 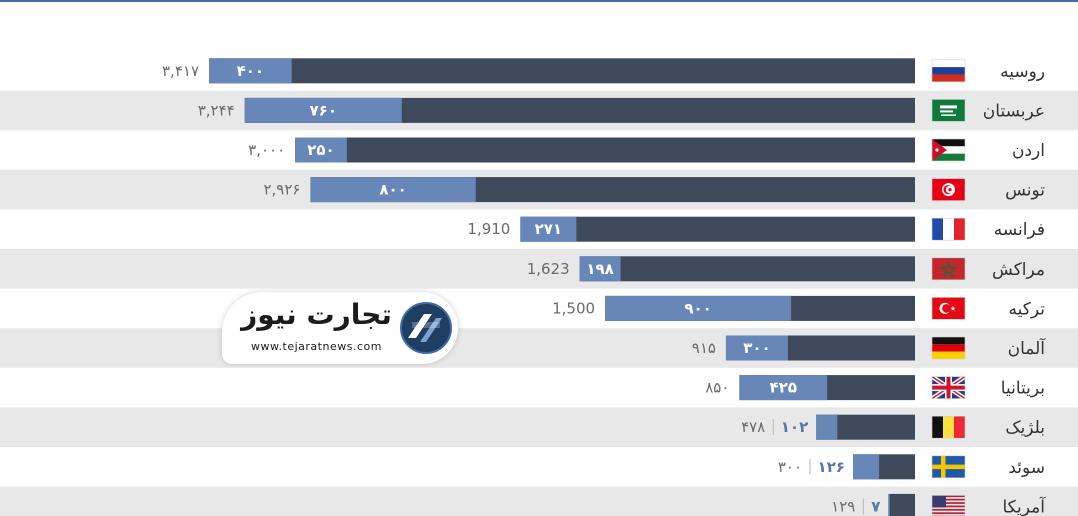 I want to click on uk-flag-icon, so click(x=948, y=387).